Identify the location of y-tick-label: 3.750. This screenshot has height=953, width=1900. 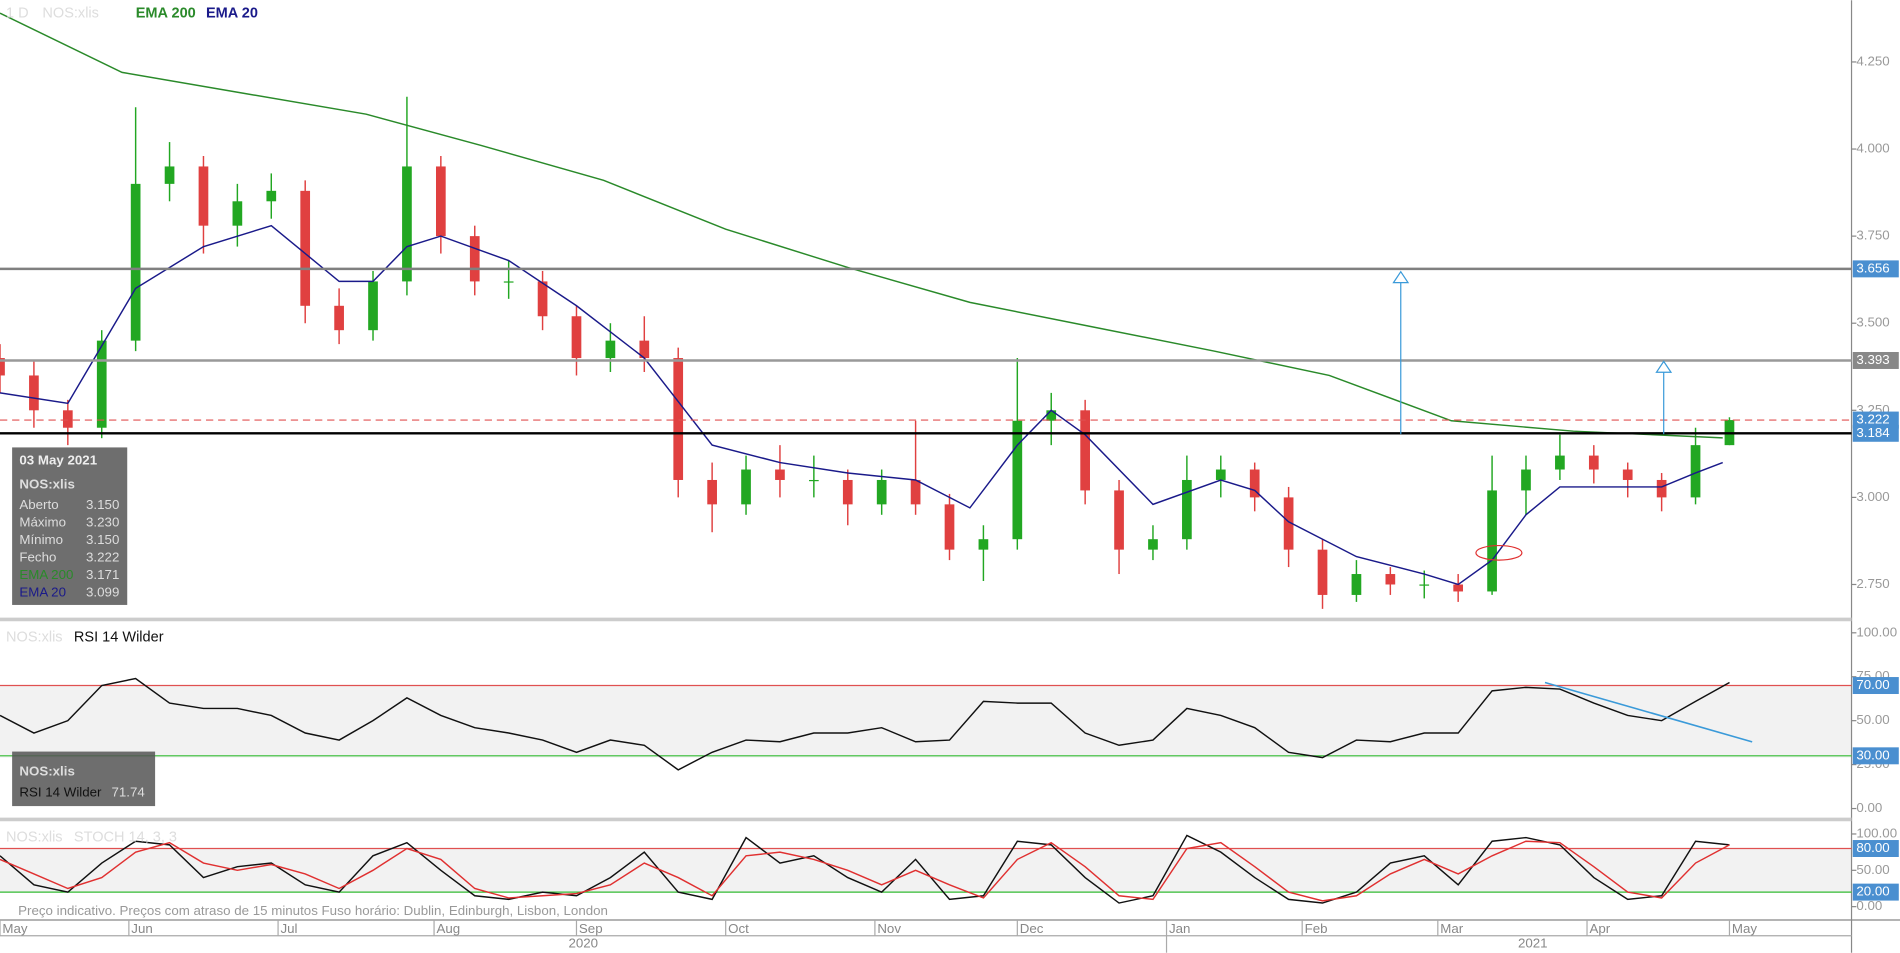
(1872, 235).